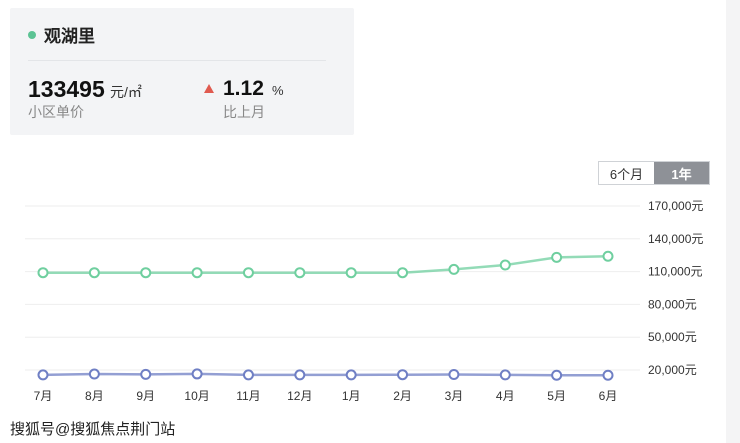 The image size is (740, 443). I want to click on range-toggle: 6个月 1年, so click(654, 173).